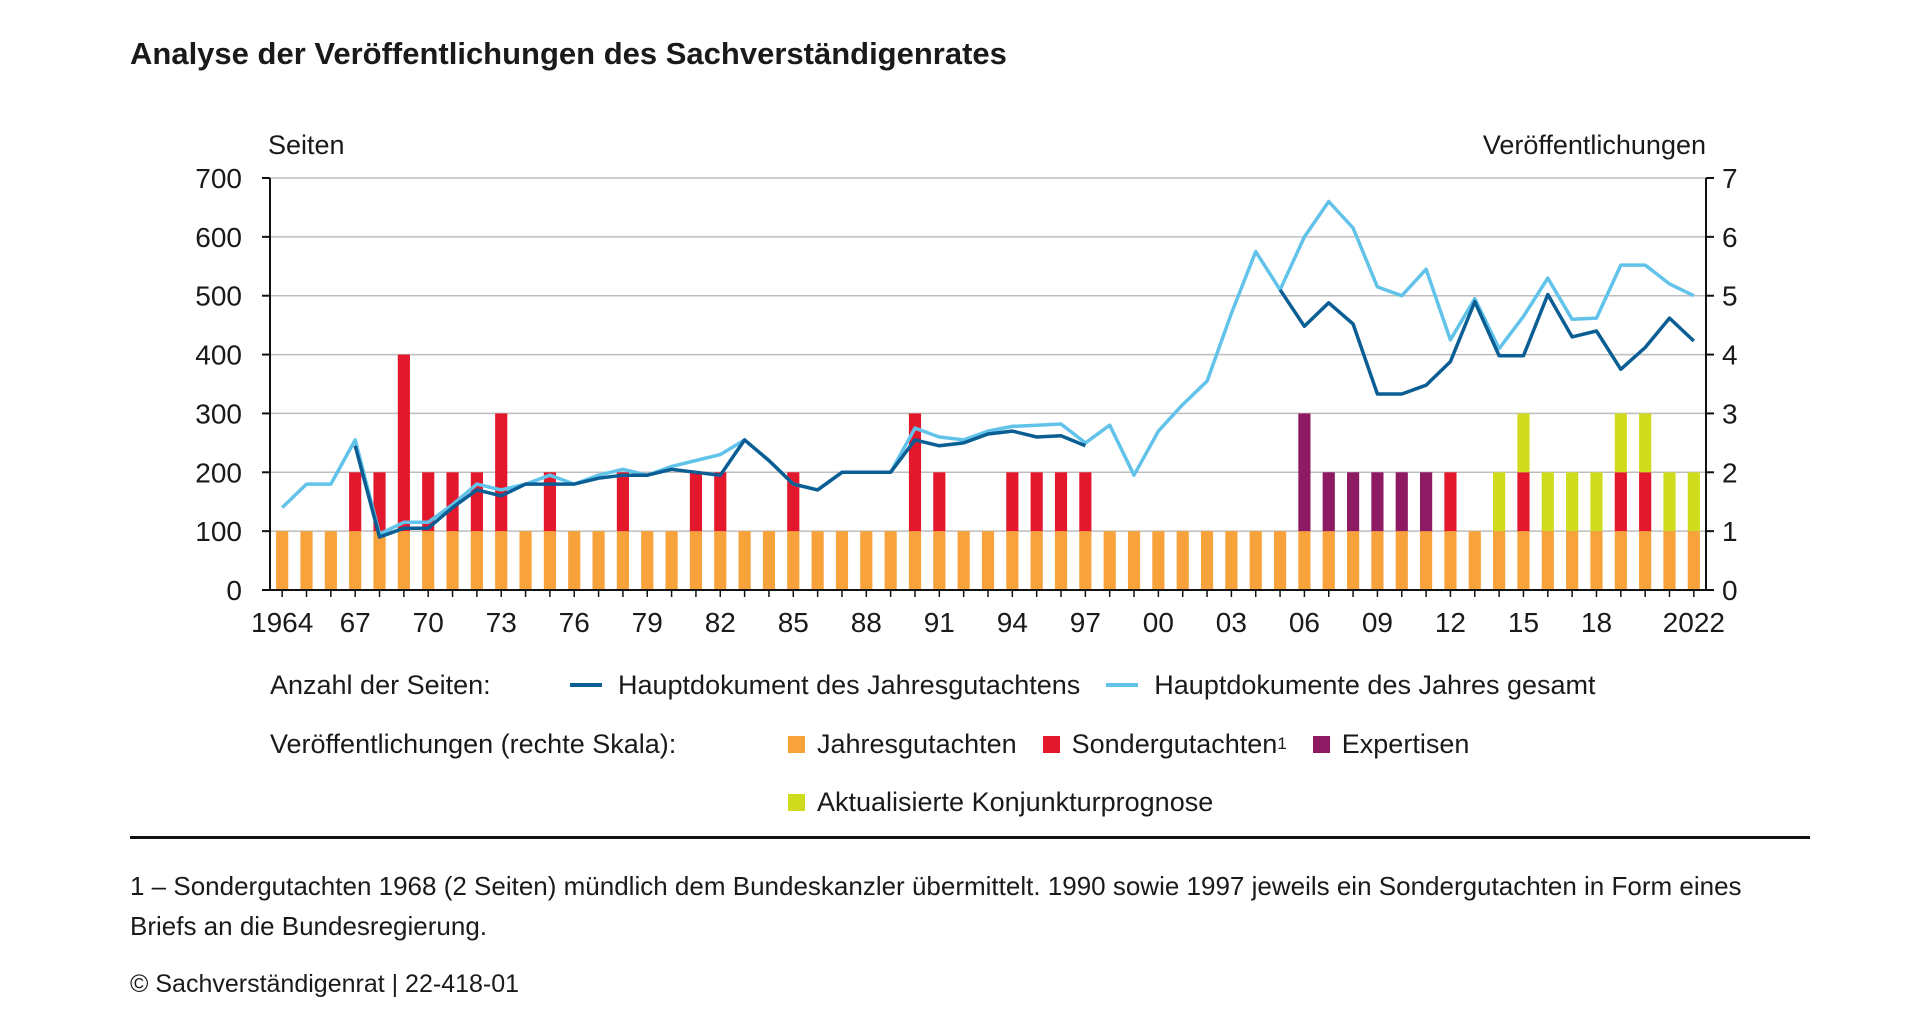  I want to click on bar-aktualisierte-konjunkturprognose-2021, so click(1669, 502).